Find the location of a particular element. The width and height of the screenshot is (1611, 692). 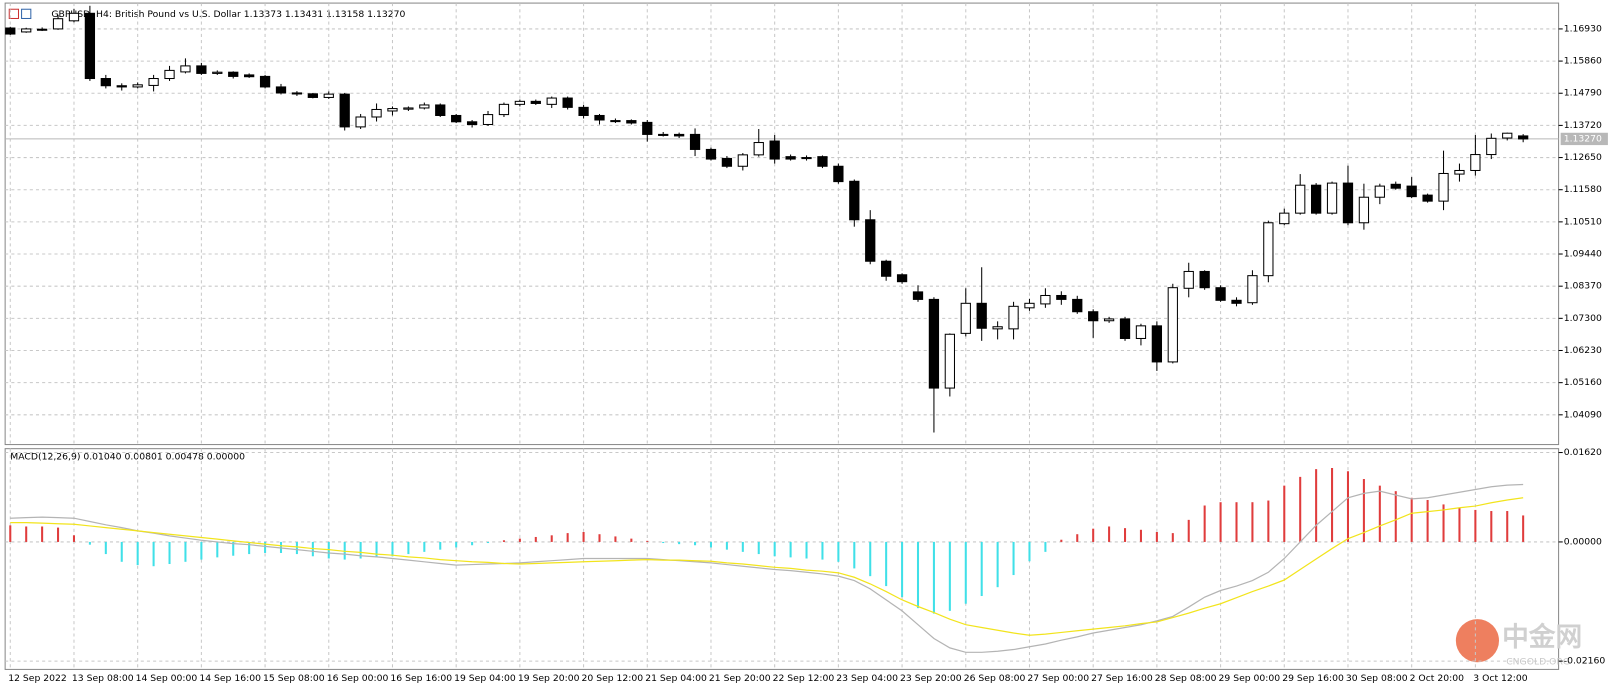

x-tick-label: 12 Sep 2022 is located at coordinates (37, 678).